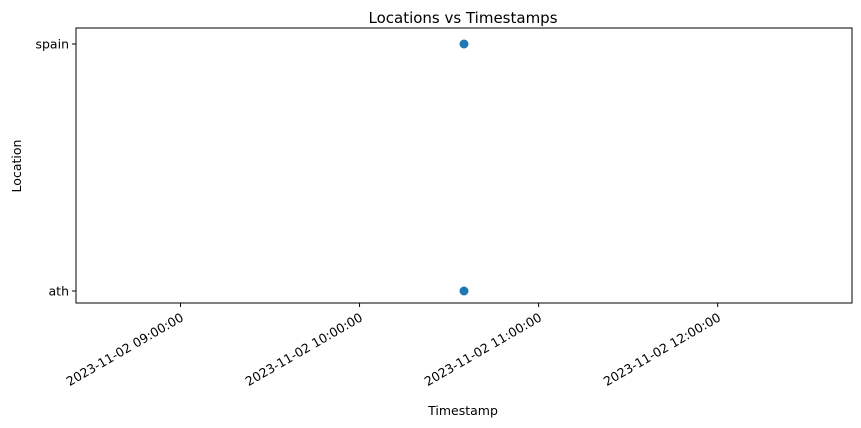 This screenshot has width=861, height=428. I want to click on data-point-spain, so click(464, 44).